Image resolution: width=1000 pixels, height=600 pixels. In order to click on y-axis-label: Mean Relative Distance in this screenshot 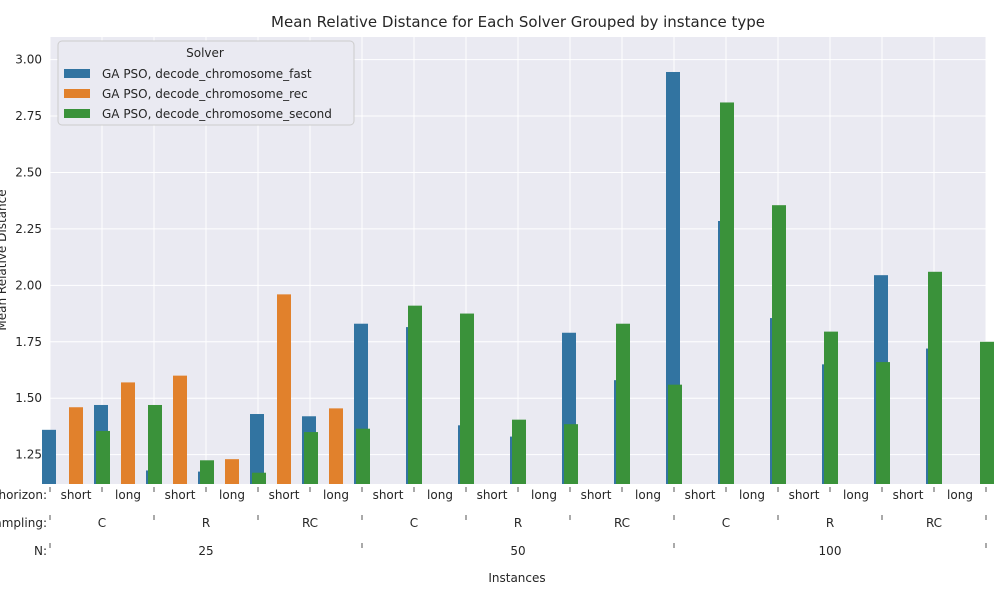, I will do `click(4, 259)`.